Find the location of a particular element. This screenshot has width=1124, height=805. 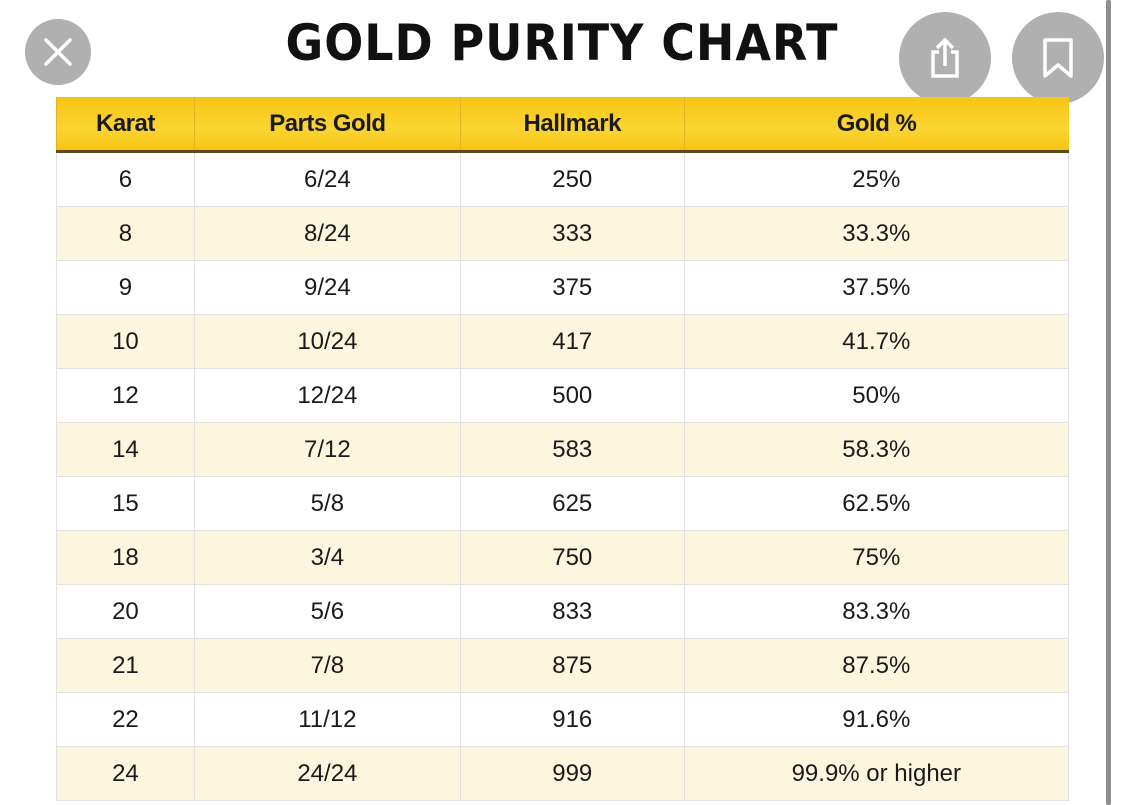

table-cell: 999 is located at coordinates (572, 773).